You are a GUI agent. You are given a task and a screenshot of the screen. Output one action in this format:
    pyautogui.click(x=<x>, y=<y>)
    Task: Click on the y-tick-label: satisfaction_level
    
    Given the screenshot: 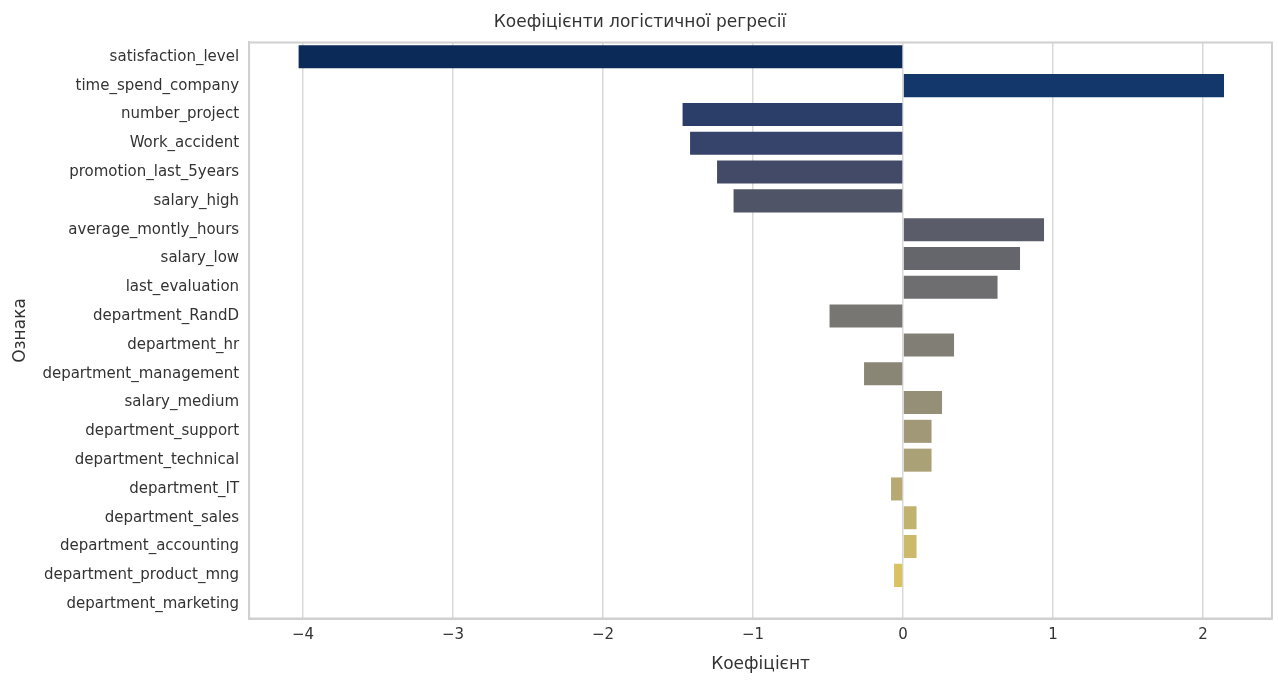 What is the action you would take?
    pyautogui.click(x=174, y=56)
    